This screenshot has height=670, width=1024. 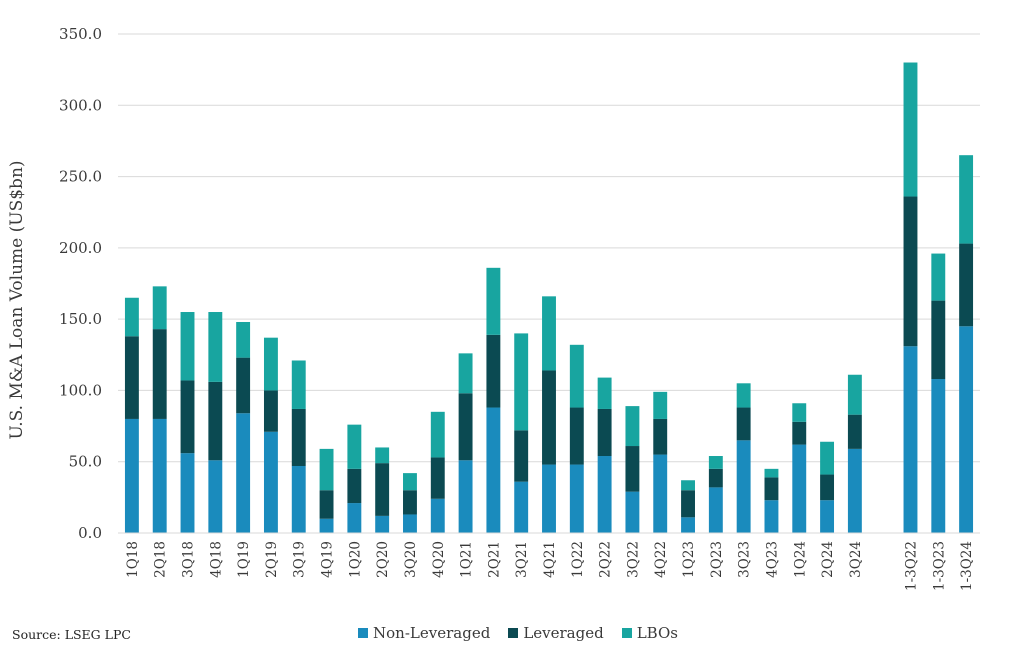 What do you see at coordinates (576, 498) in the screenshot?
I see `bar-segment-non-leveraged-1Q22` at bounding box center [576, 498].